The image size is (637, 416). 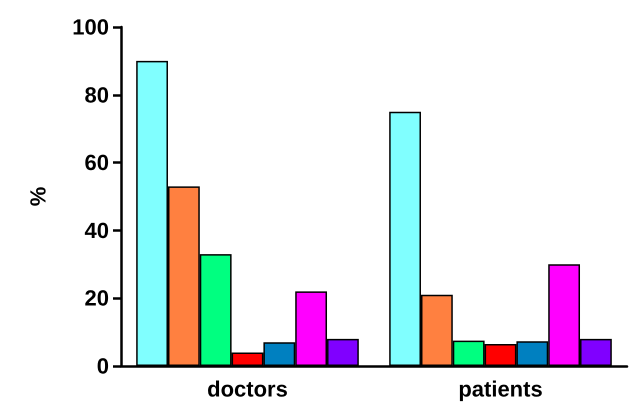 What do you see at coordinates (247, 389) in the screenshot?
I see `x-tick-label: doctors` at bounding box center [247, 389].